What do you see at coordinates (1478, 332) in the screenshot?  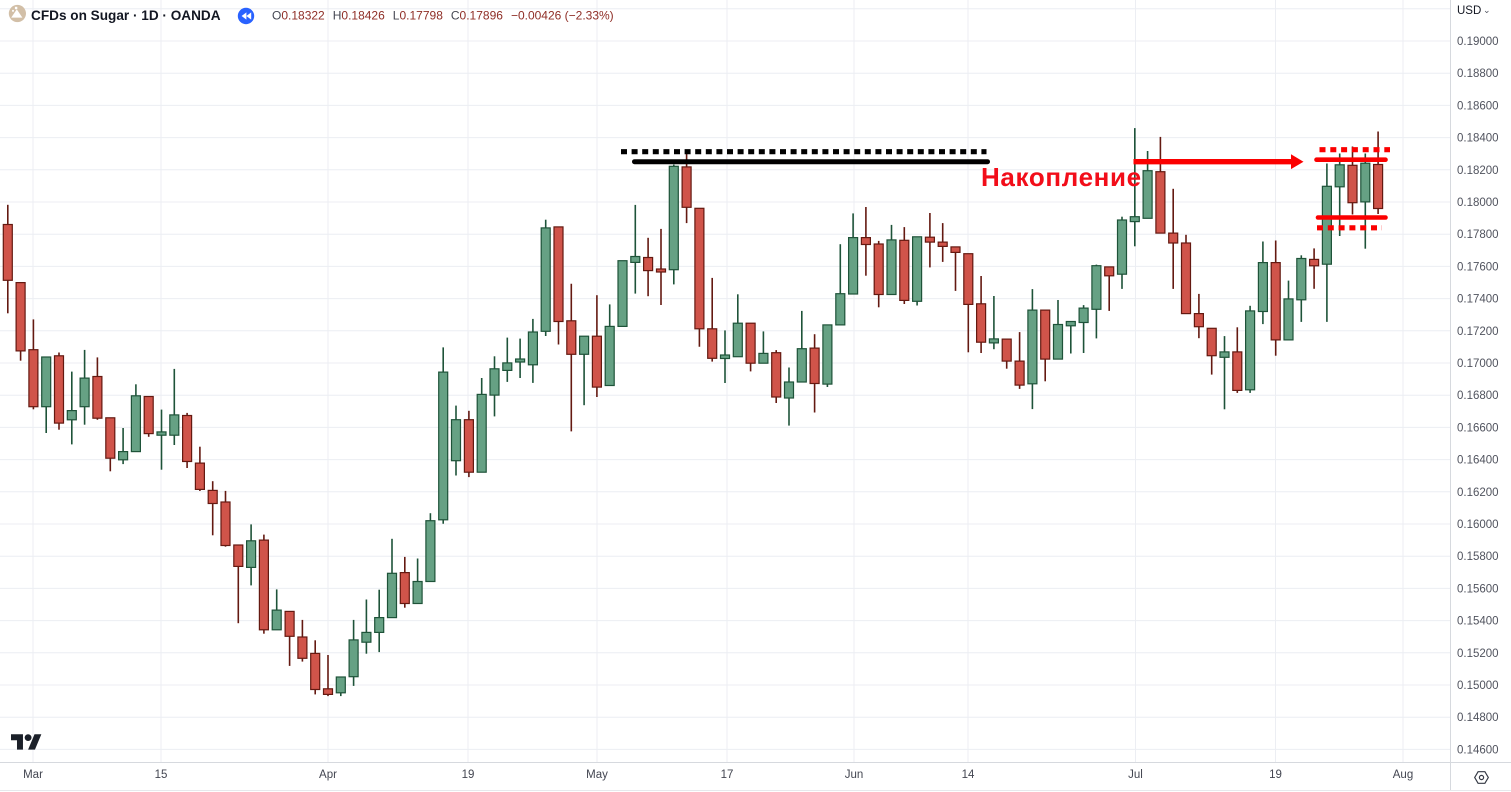 I see `svg-text: 0.17200` at bounding box center [1478, 332].